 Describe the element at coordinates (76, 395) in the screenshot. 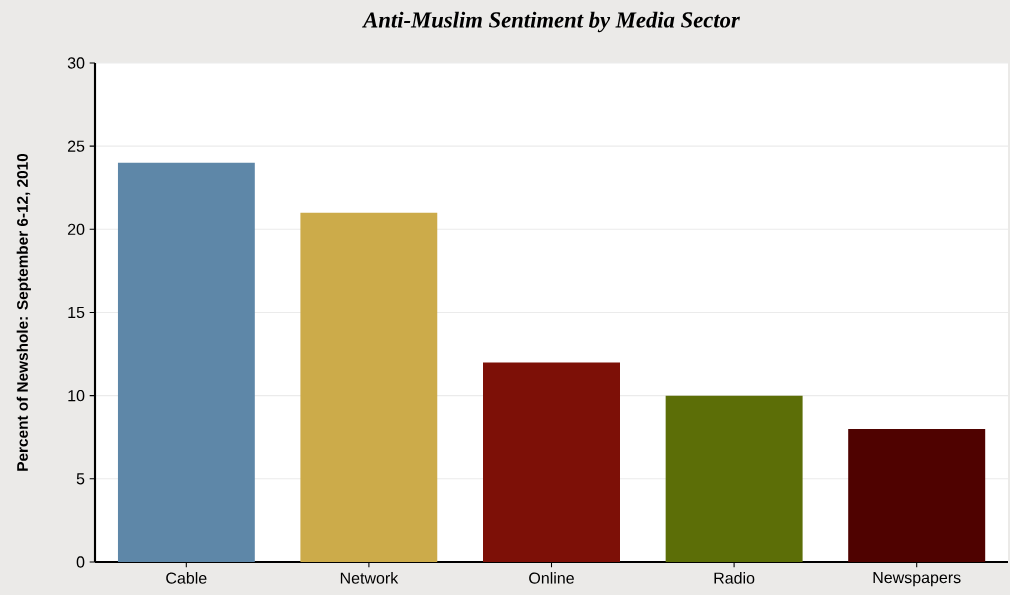

I see `y-tick-label: 10` at that location.